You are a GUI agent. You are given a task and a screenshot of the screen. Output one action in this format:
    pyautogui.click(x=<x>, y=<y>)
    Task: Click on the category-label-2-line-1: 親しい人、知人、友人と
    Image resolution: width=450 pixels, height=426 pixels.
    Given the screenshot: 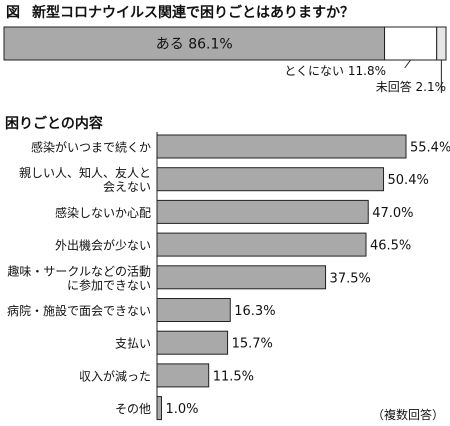 What is the action you would take?
    pyautogui.click(x=85, y=173)
    